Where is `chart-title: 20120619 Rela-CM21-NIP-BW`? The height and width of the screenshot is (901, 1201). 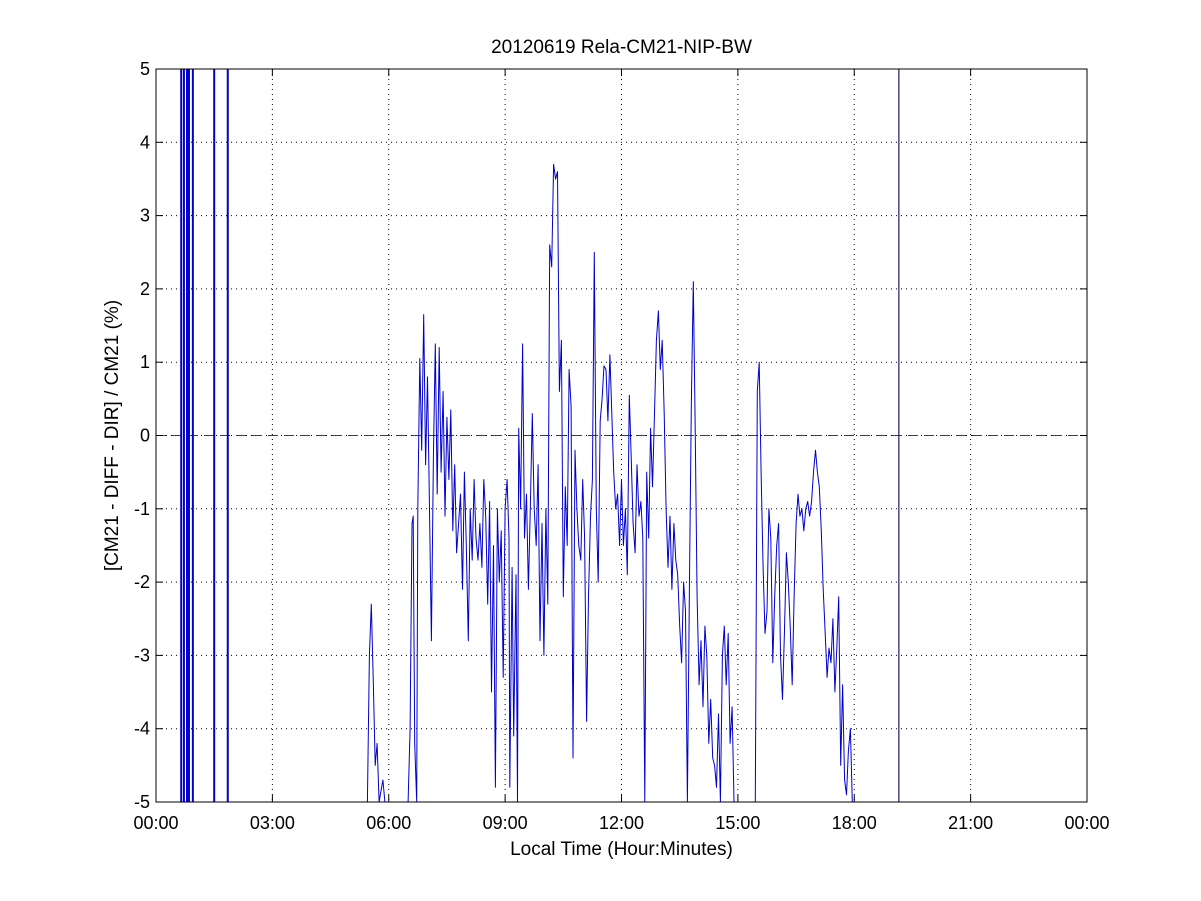
chart-title: 20120619 Rela-CM21-NIP-BW is located at coordinates (621, 47).